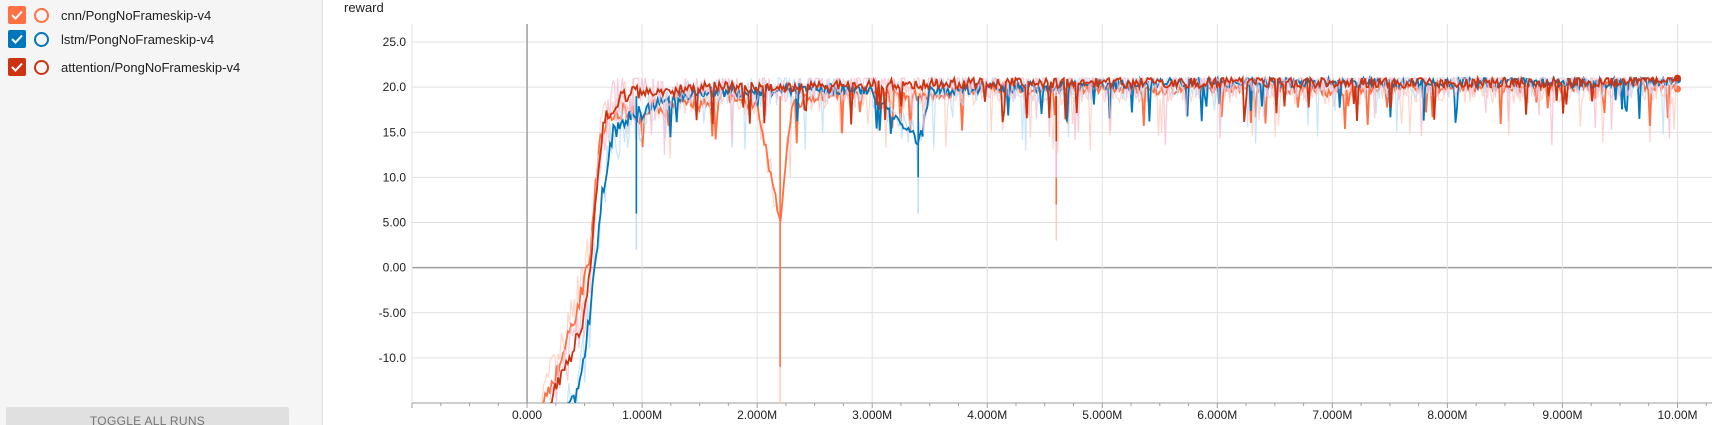 This screenshot has width=1712, height=425. I want to click on run-label-lstm: lstm/PongNoFrameskip-v4, so click(138, 39).